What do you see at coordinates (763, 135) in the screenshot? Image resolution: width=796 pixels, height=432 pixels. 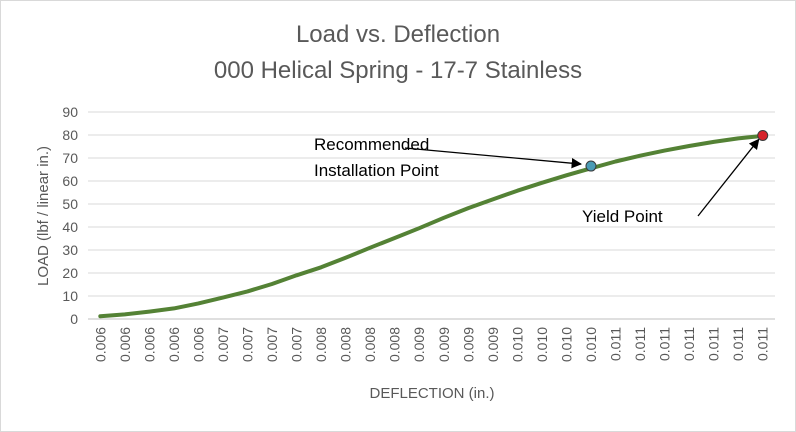 I see `yield-point-marker` at bounding box center [763, 135].